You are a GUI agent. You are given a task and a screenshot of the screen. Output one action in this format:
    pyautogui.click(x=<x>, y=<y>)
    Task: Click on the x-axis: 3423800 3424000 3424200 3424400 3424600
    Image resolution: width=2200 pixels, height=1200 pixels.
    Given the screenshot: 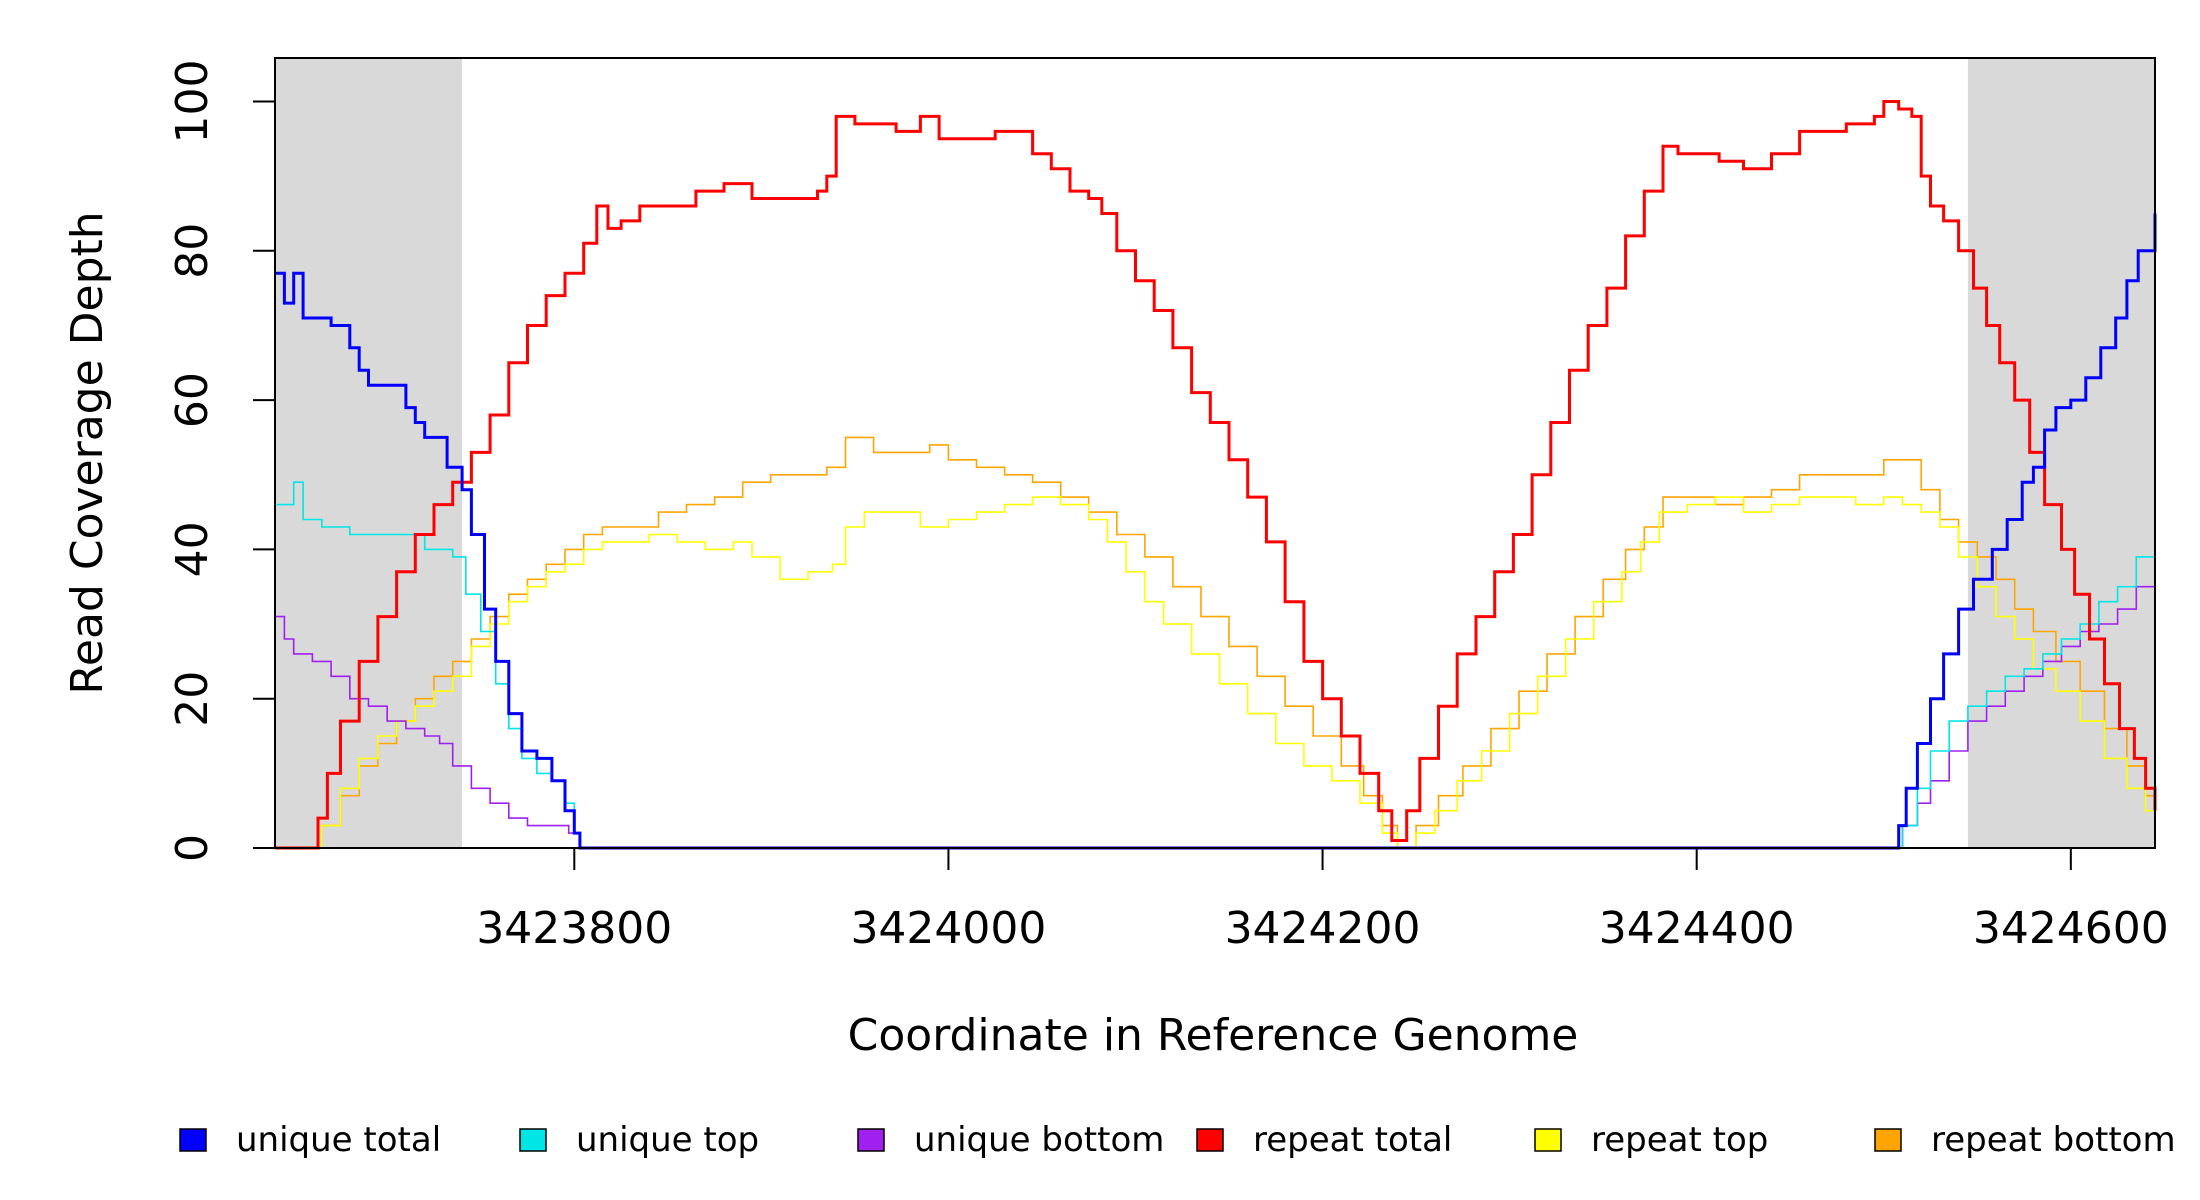 What is the action you would take?
    pyautogui.click(x=1222, y=900)
    